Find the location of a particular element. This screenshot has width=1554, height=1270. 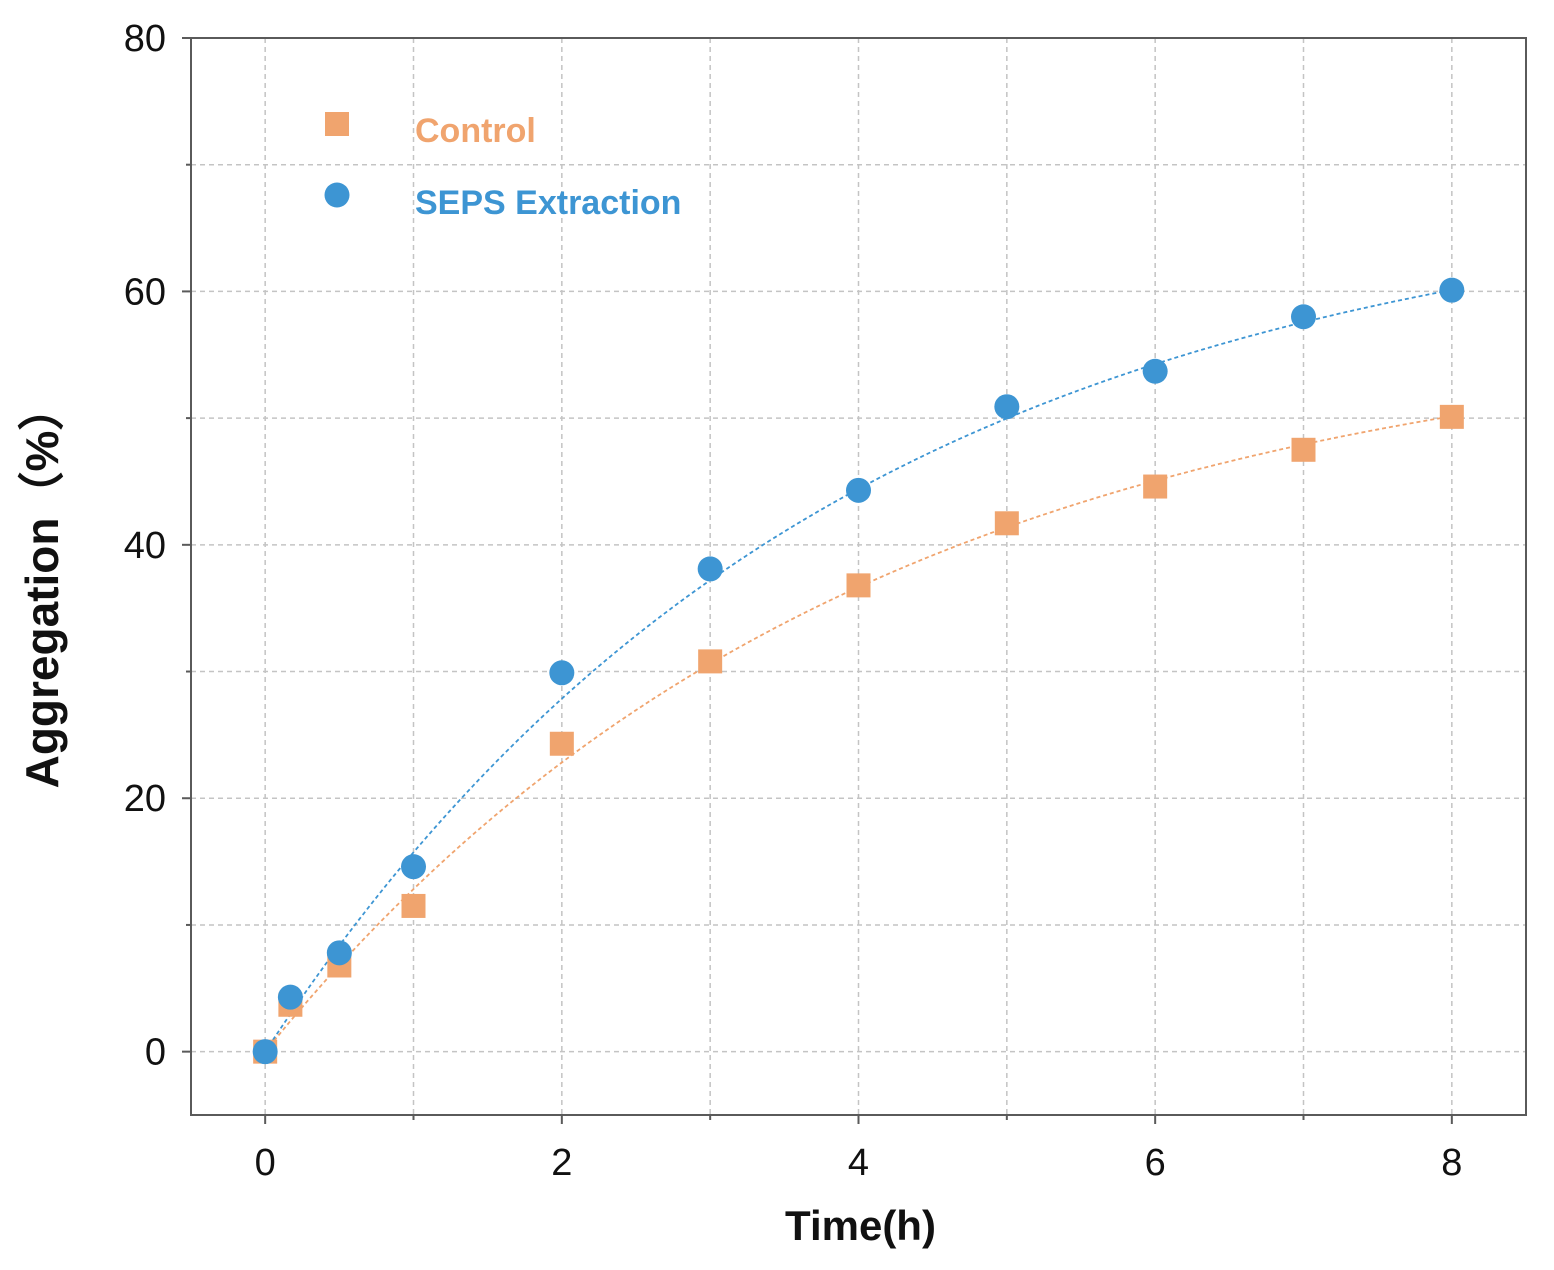

y-tick-label: 0 is located at coordinates (155, 1053).